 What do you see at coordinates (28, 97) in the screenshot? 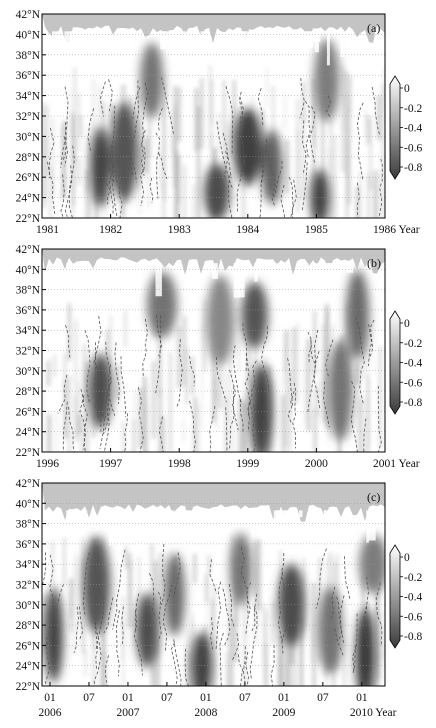
I see `y-tick-label: 34°N` at bounding box center [28, 97].